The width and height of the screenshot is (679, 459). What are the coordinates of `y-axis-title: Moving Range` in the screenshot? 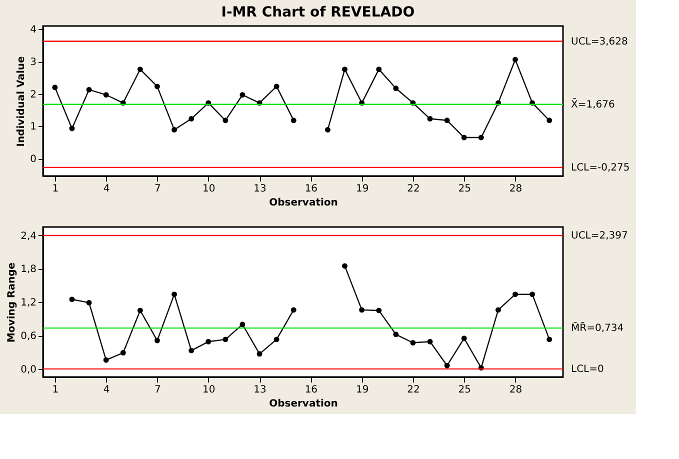 It's located at (12, 302).